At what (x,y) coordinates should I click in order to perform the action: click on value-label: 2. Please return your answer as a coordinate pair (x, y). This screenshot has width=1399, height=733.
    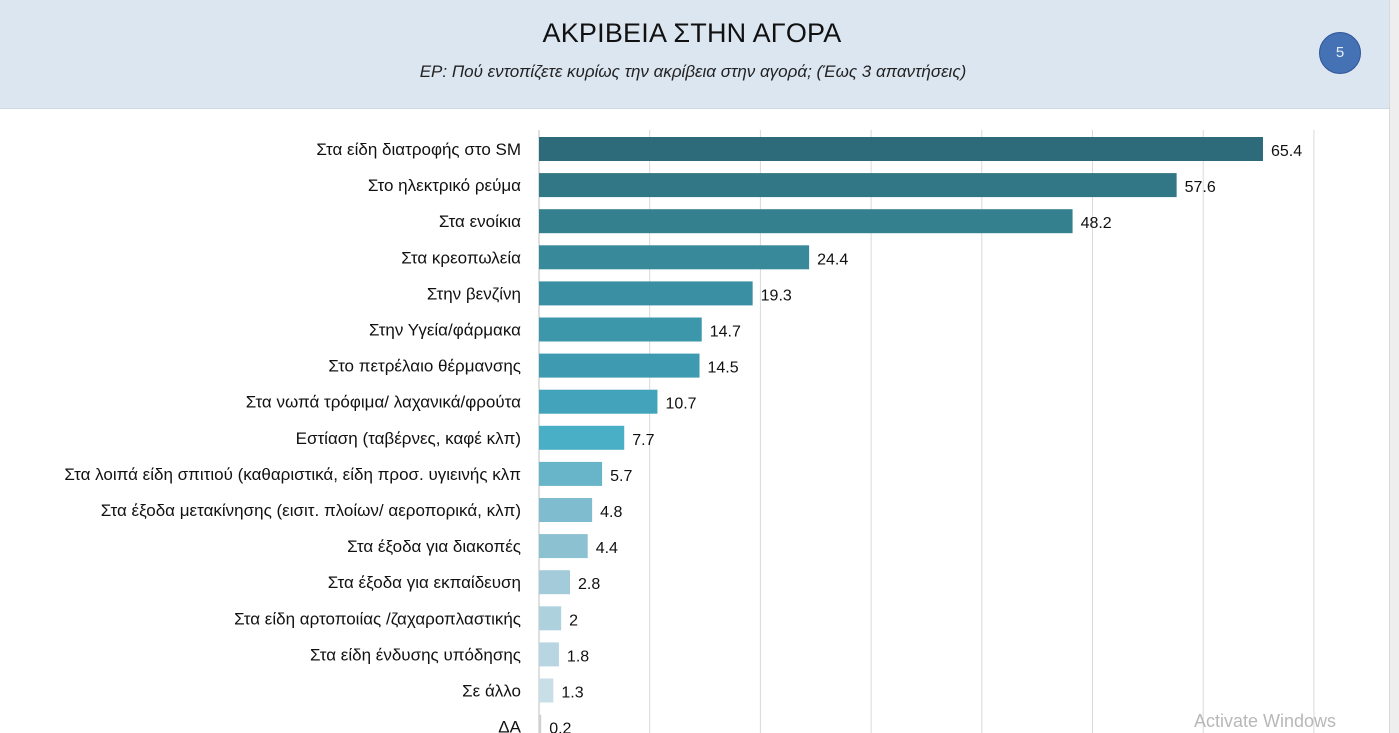
    Looking at the image, I should click on (573, 620).